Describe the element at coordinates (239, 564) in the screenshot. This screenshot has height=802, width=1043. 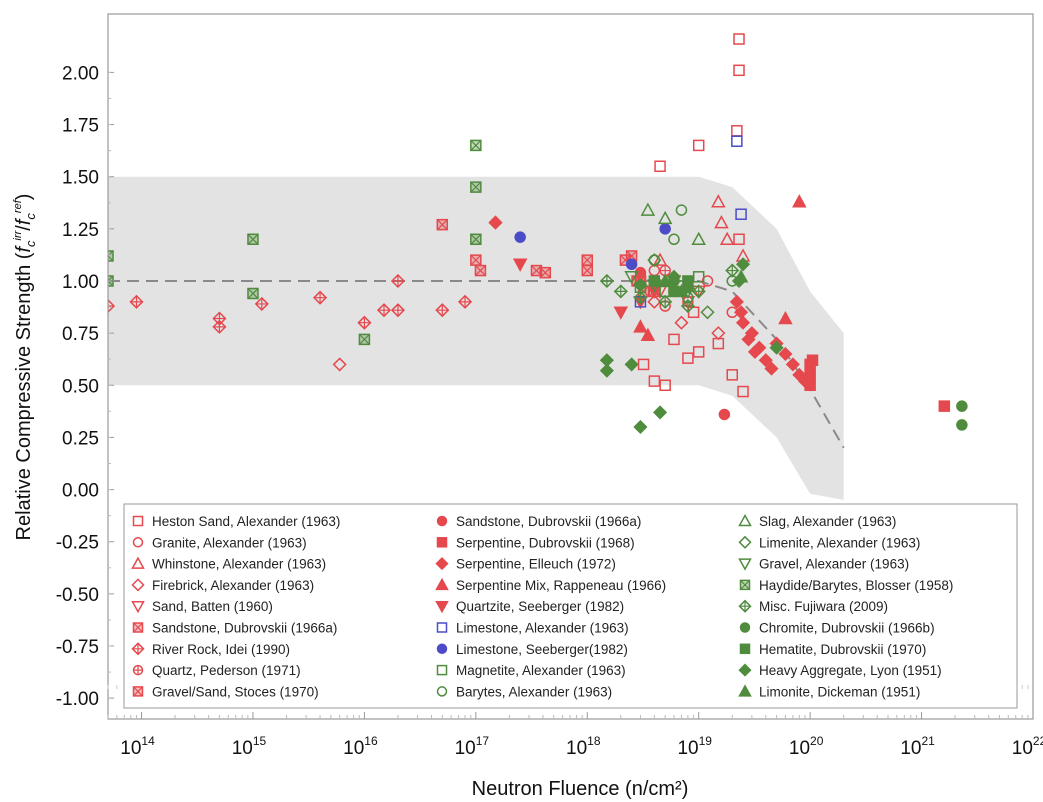
I see `legend-label: Whinstone, Alexander (1963)` at that location.